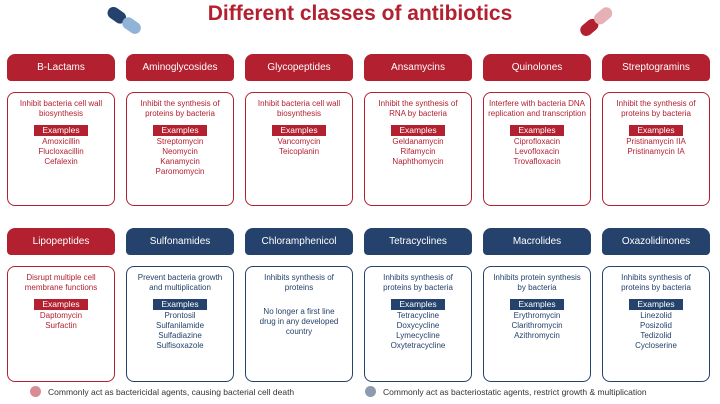 The image size is (720, 404). I want to click on class-name: Lipopeptides, so click(61, 241).